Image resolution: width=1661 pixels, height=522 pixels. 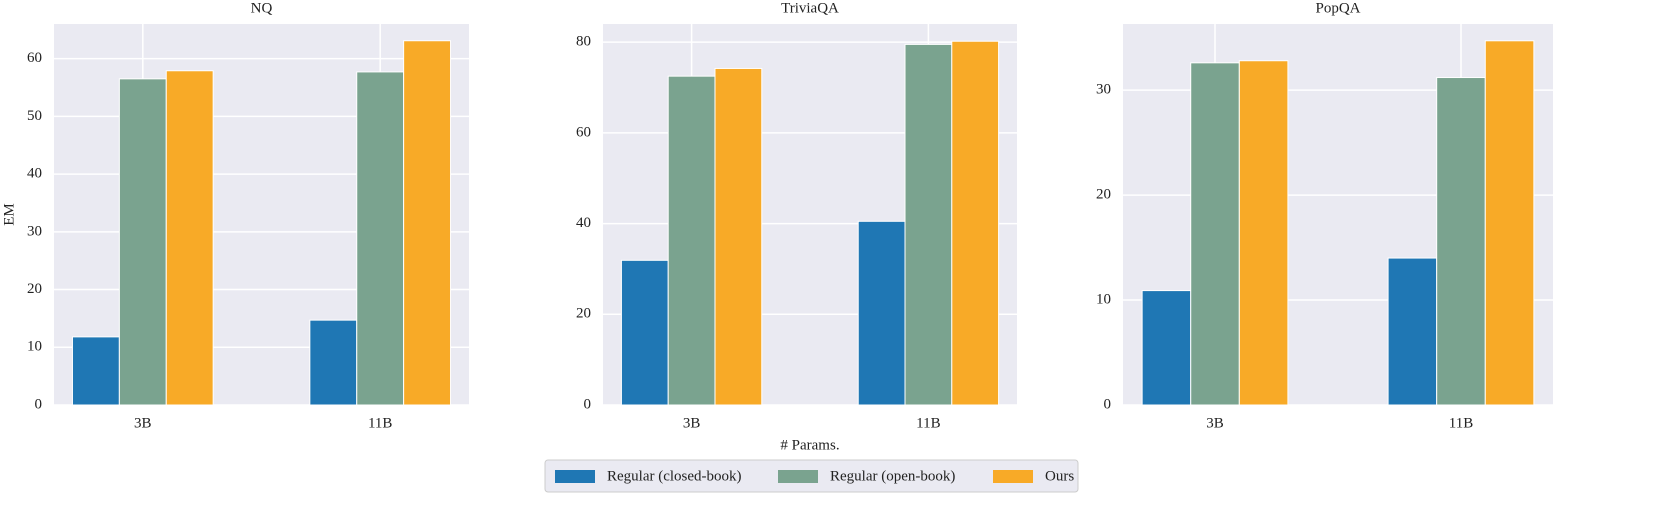 What do you see at coordinates (1059, 476) in the screenshot?
I see `legend-label: Ours` at bounding box center [1059, 476].